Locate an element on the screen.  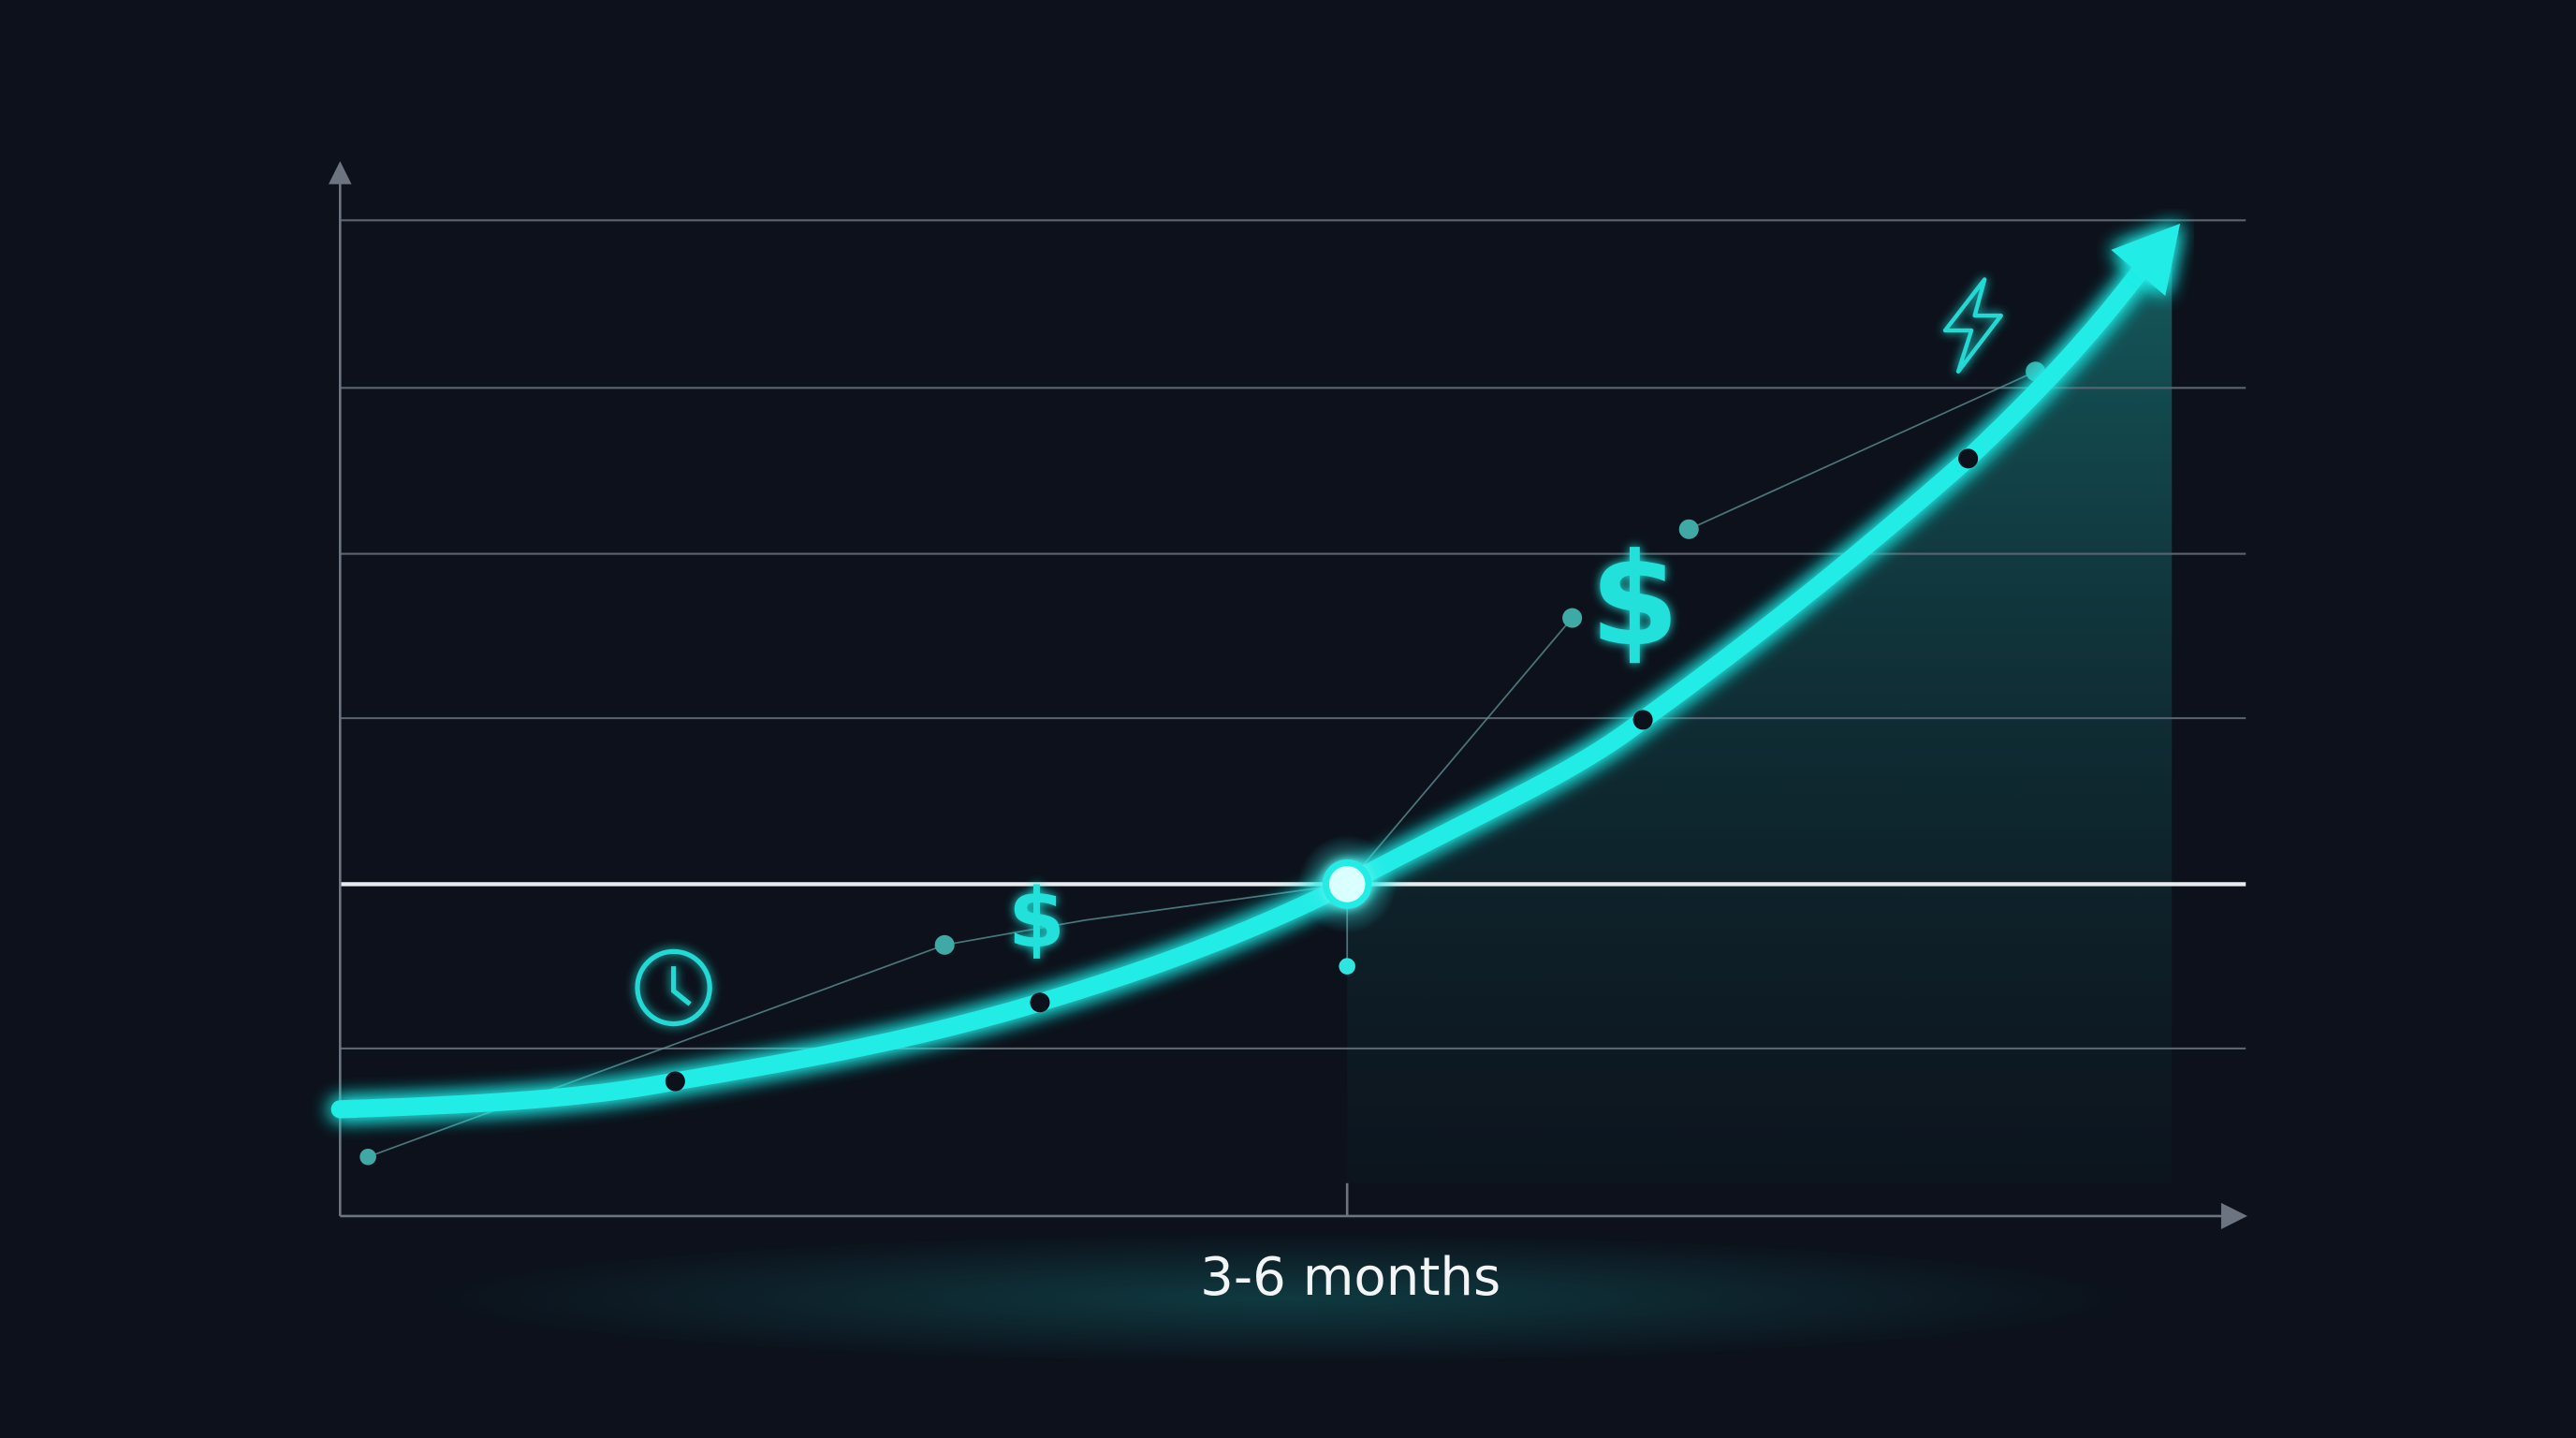
x-axis-label: 3-6 months is located at coordinates (1350, 1277).